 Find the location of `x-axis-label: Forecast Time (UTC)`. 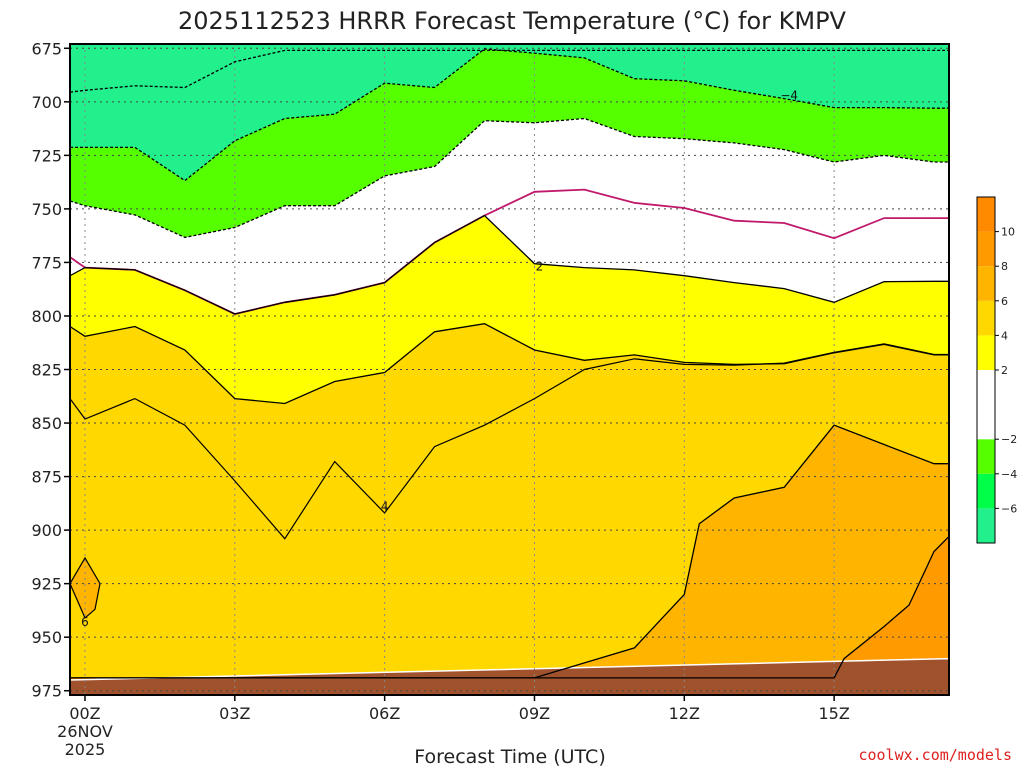

x-axis-label: Forecast Time (UTC) is located at coordinates (509, 757).